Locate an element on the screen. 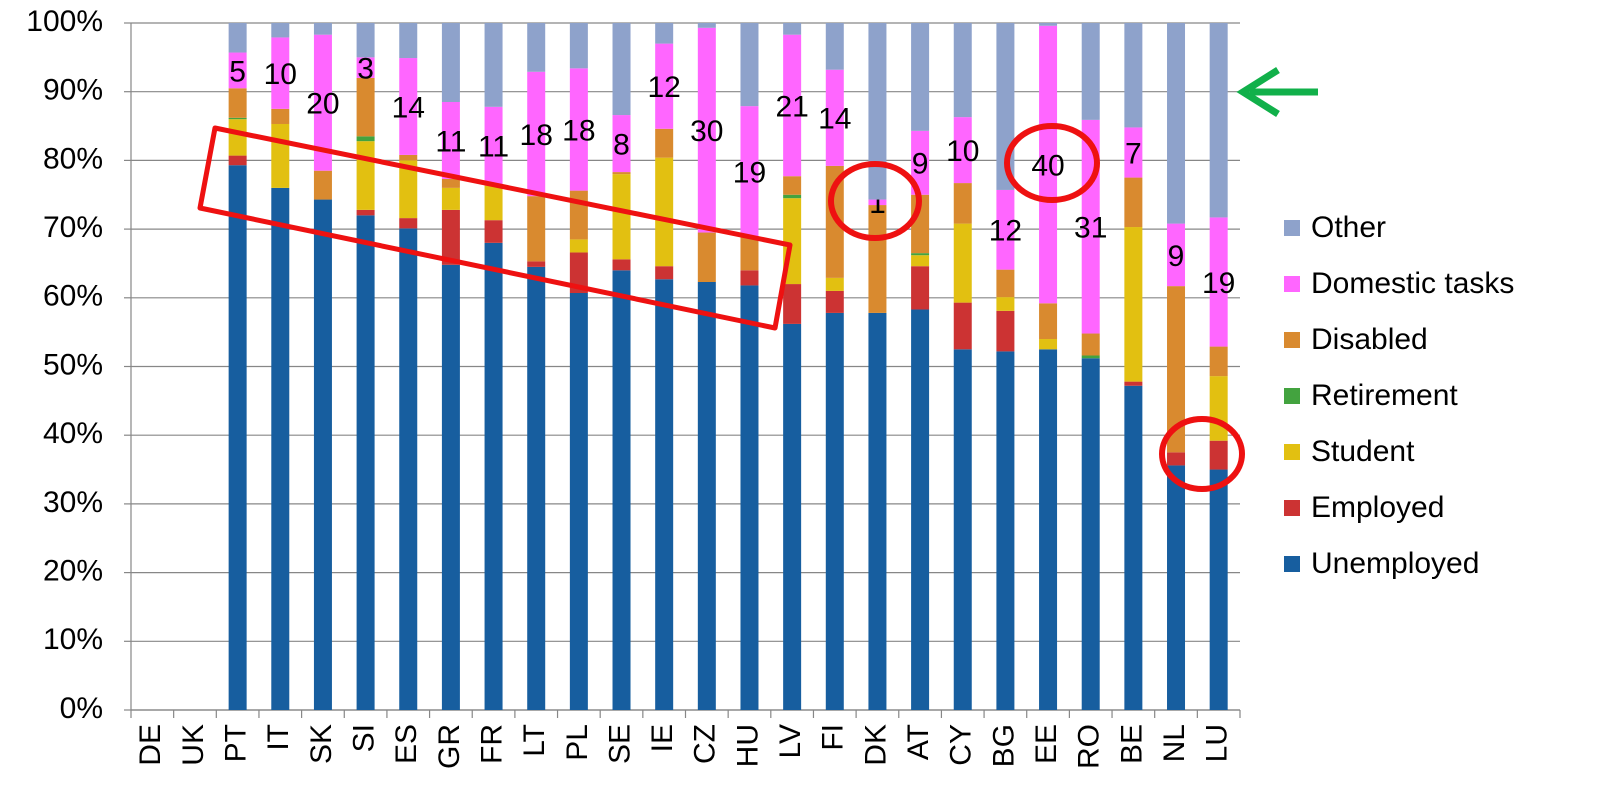 The height and width of the screenshot is (802, 1607). data-label: 5 is located at coordinates (237, 71).